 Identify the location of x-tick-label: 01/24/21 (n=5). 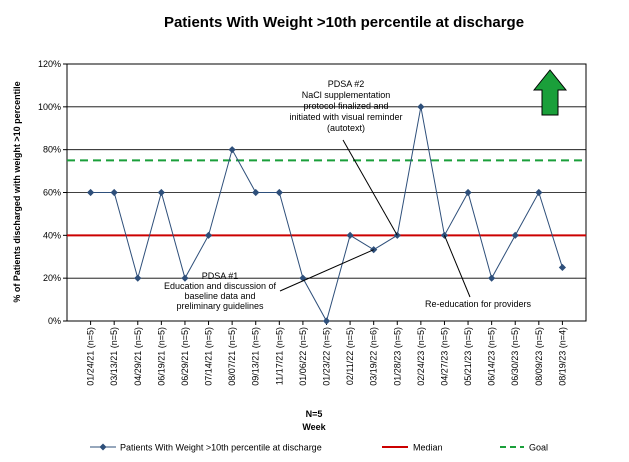
(91, 356).